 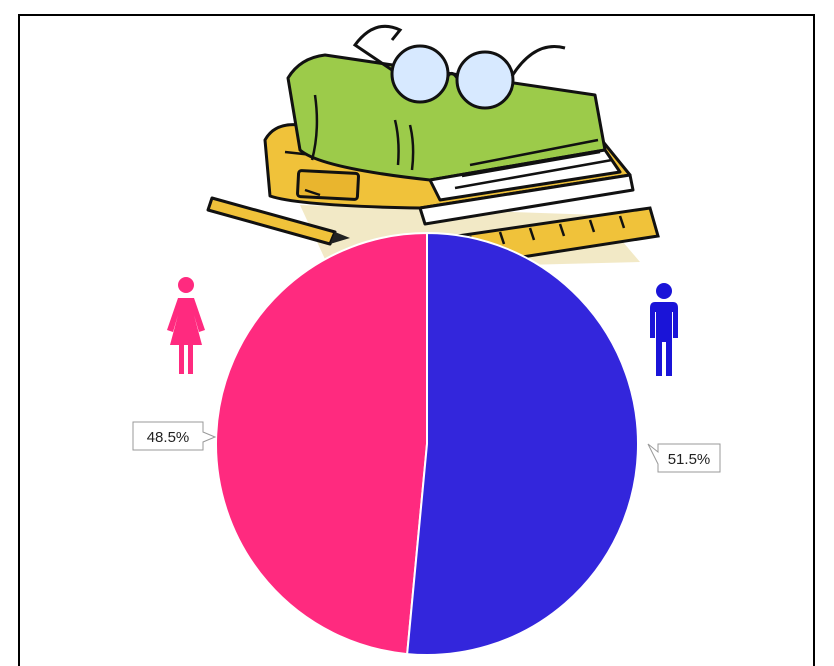 I want to click on slice-label-male: 51.5%, so click(x=684, y=458).